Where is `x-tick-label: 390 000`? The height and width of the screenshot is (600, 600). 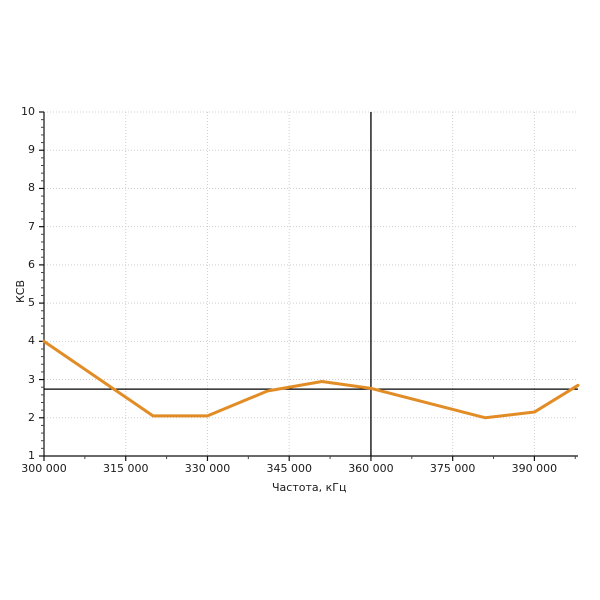 x-tick-label: 390 000 is located at coordinates (534, 468).